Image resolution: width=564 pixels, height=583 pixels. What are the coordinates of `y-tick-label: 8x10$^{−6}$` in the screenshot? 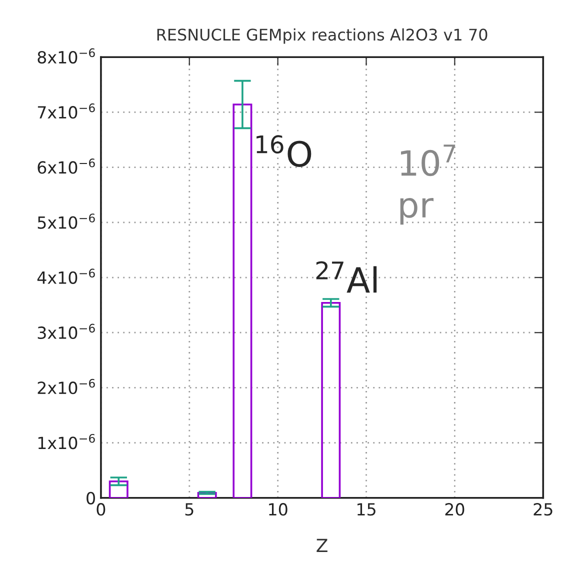 It's located at (66, 56).